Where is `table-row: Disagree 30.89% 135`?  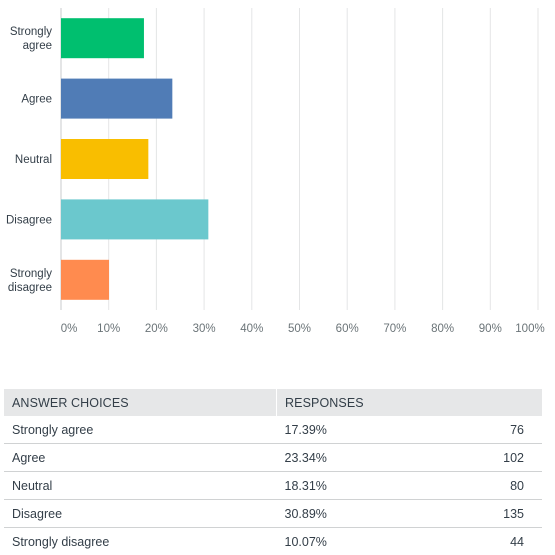
table-row: Disagree 30.89% 135 is located at coordinates (273, 513).